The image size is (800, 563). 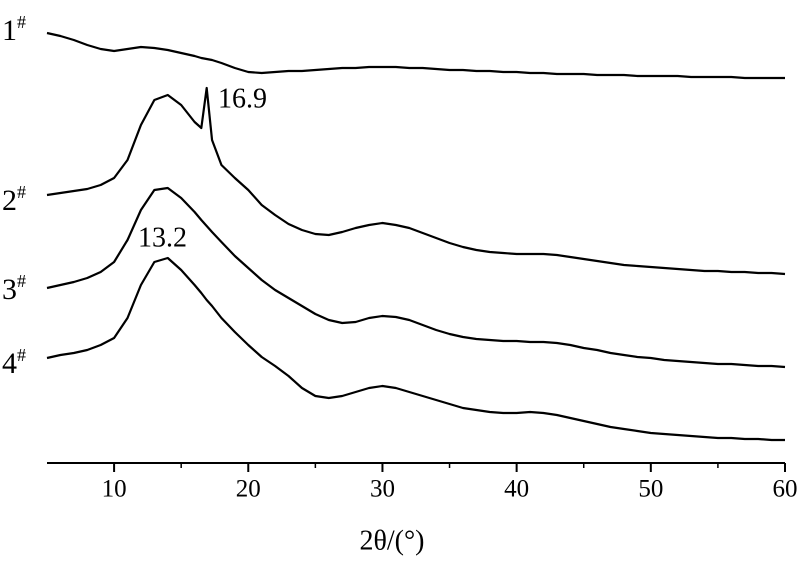 I want to click on series-label: 2#, so click(x=14, y=199).